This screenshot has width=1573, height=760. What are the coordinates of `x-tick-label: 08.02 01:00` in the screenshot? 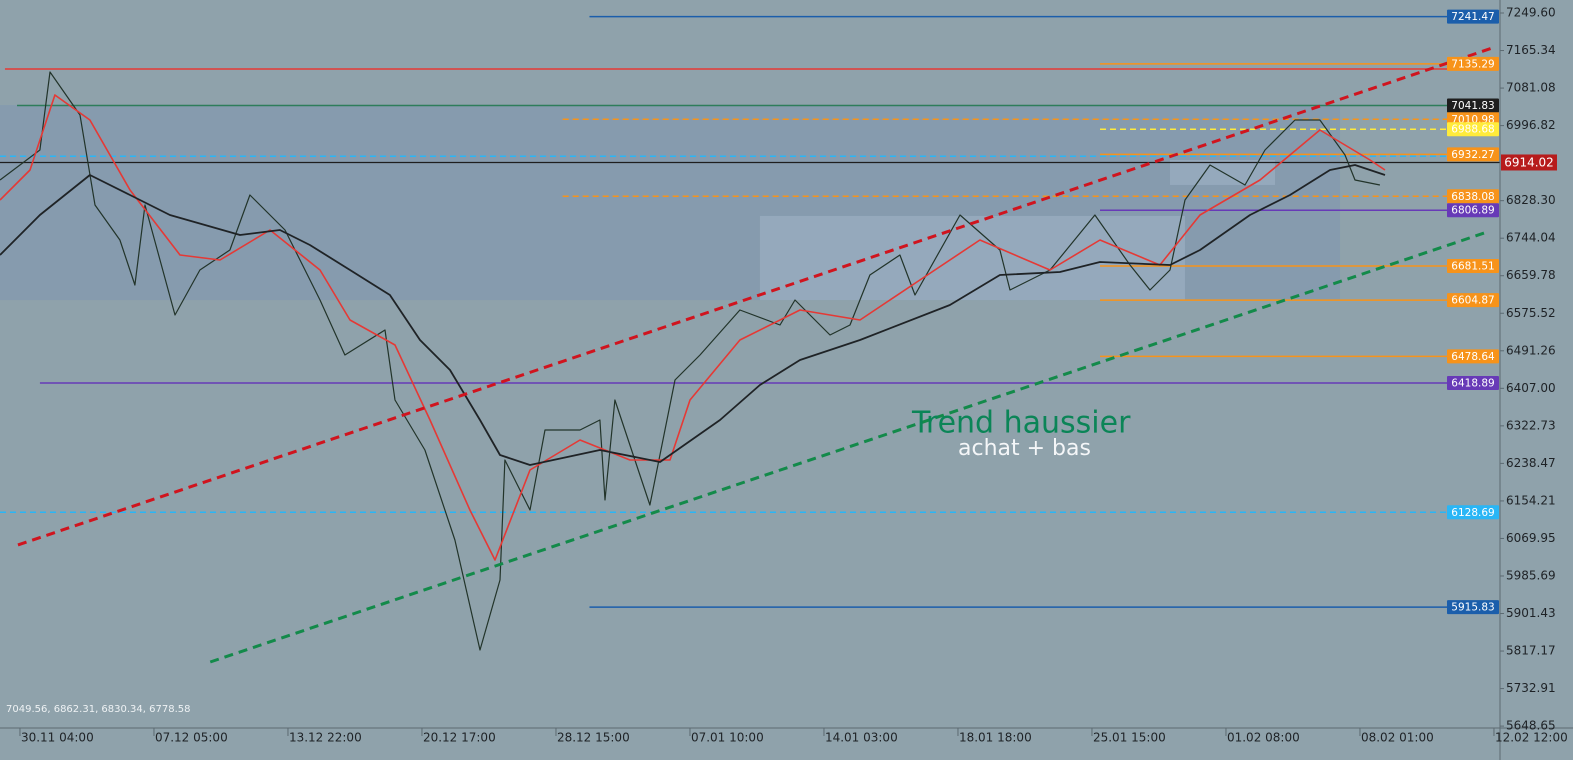 It's located at (1397, 738).